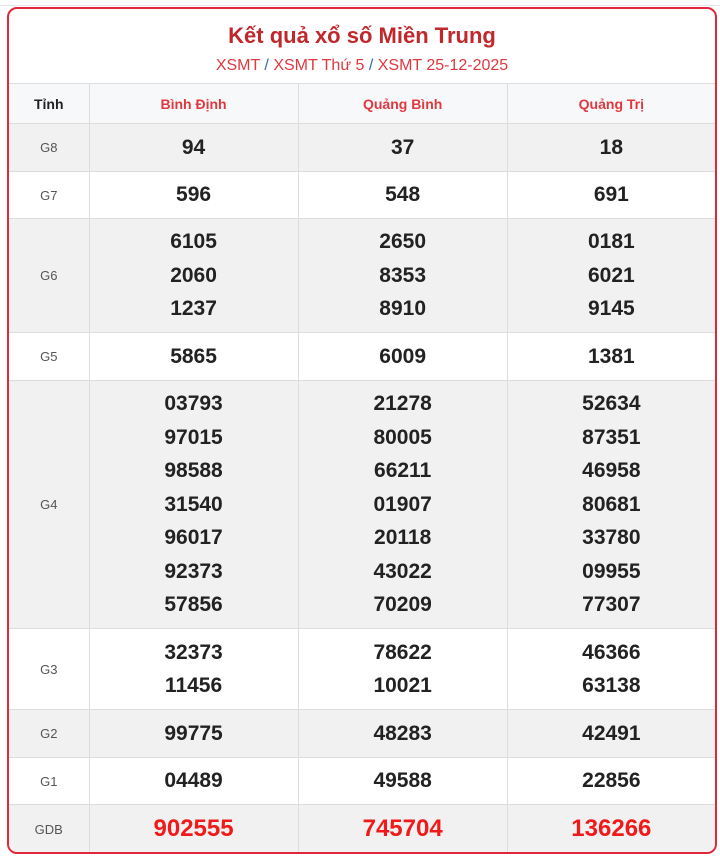 The width and height of the screenshot is (720, 857). Describe the element at coordinates (49, 781) in the screenshot. I see `prize-label: G1` at that location.